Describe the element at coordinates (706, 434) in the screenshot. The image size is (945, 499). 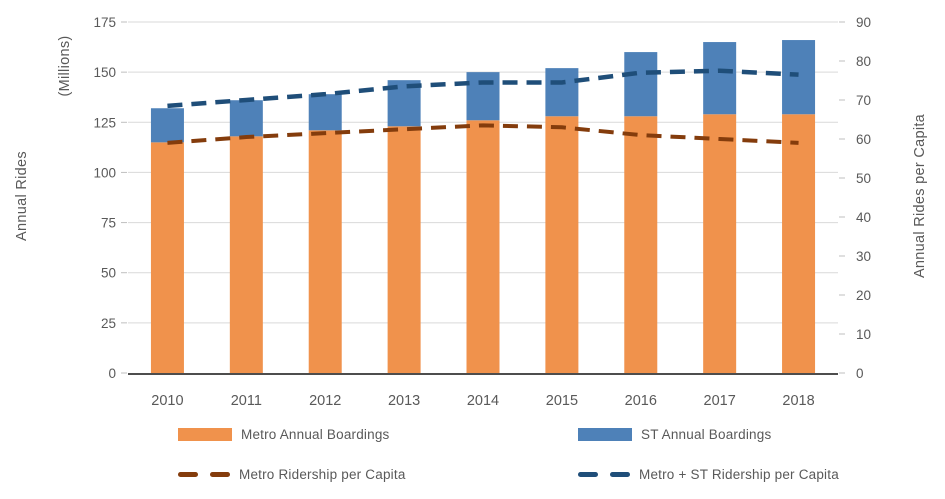
I see `legend-label-st-boardings: ST Annual Boardings` at that location.